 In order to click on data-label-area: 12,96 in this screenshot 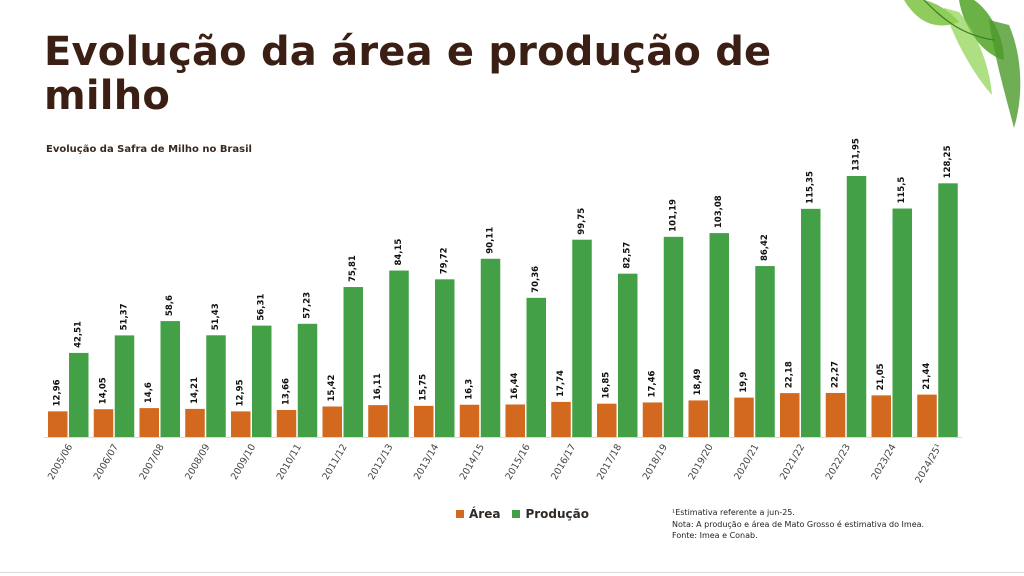, I will do `click(58, 392)`.